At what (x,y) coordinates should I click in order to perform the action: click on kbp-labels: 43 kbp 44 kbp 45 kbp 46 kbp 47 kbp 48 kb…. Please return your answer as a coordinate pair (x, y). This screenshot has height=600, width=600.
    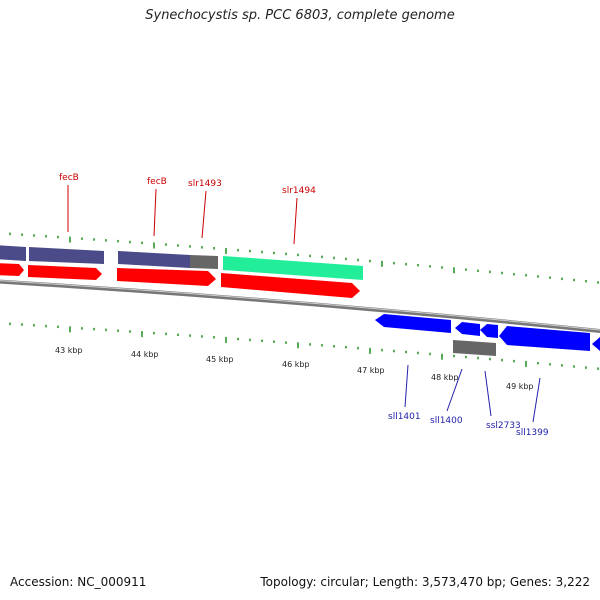
    Looking at the image, I should click on (294, 368).